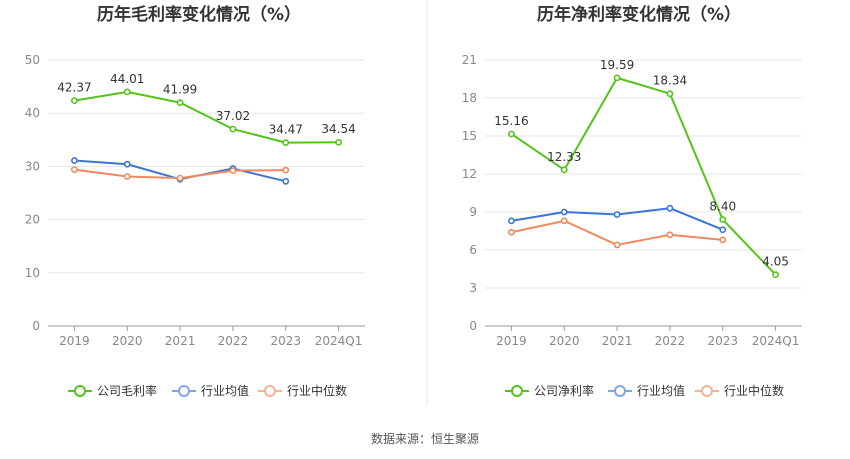 This screenshot has width=850, height=459. Describe the element at coordinates (564, 157) in the screenshot. I see `data-label: 12.33` at that location.